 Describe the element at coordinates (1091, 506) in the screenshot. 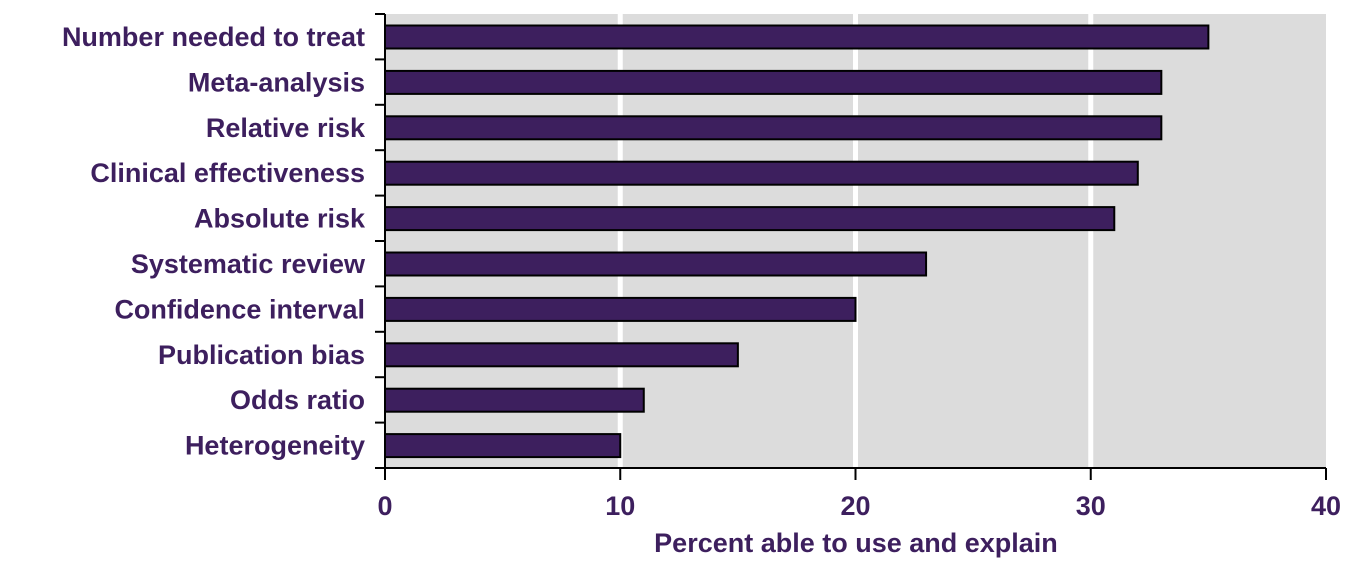

I see `x-tick-label: 30` at that location.